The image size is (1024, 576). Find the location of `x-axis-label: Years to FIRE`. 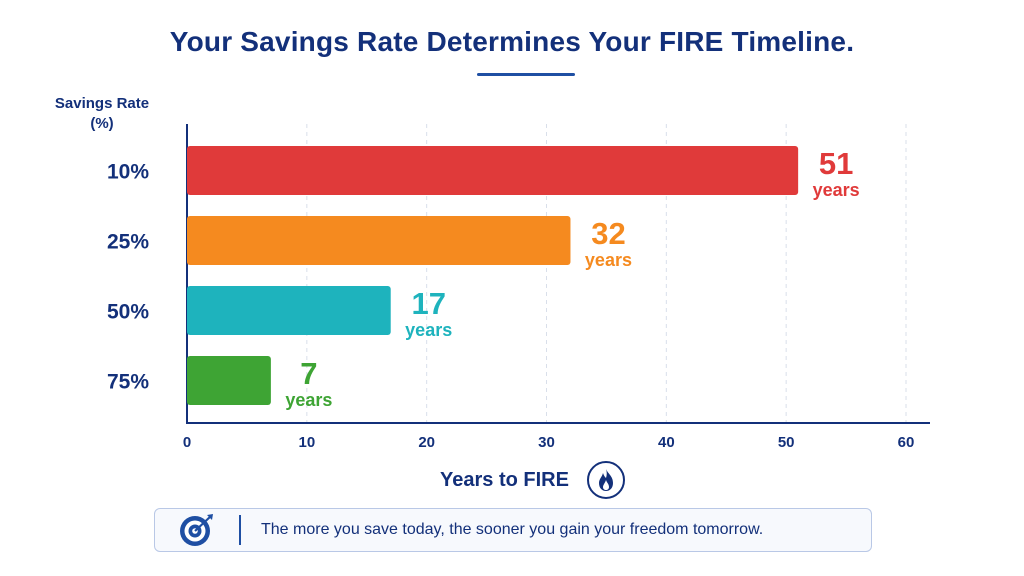

x-axis-label: Years to FIRE is located at coordinates (504, 479).